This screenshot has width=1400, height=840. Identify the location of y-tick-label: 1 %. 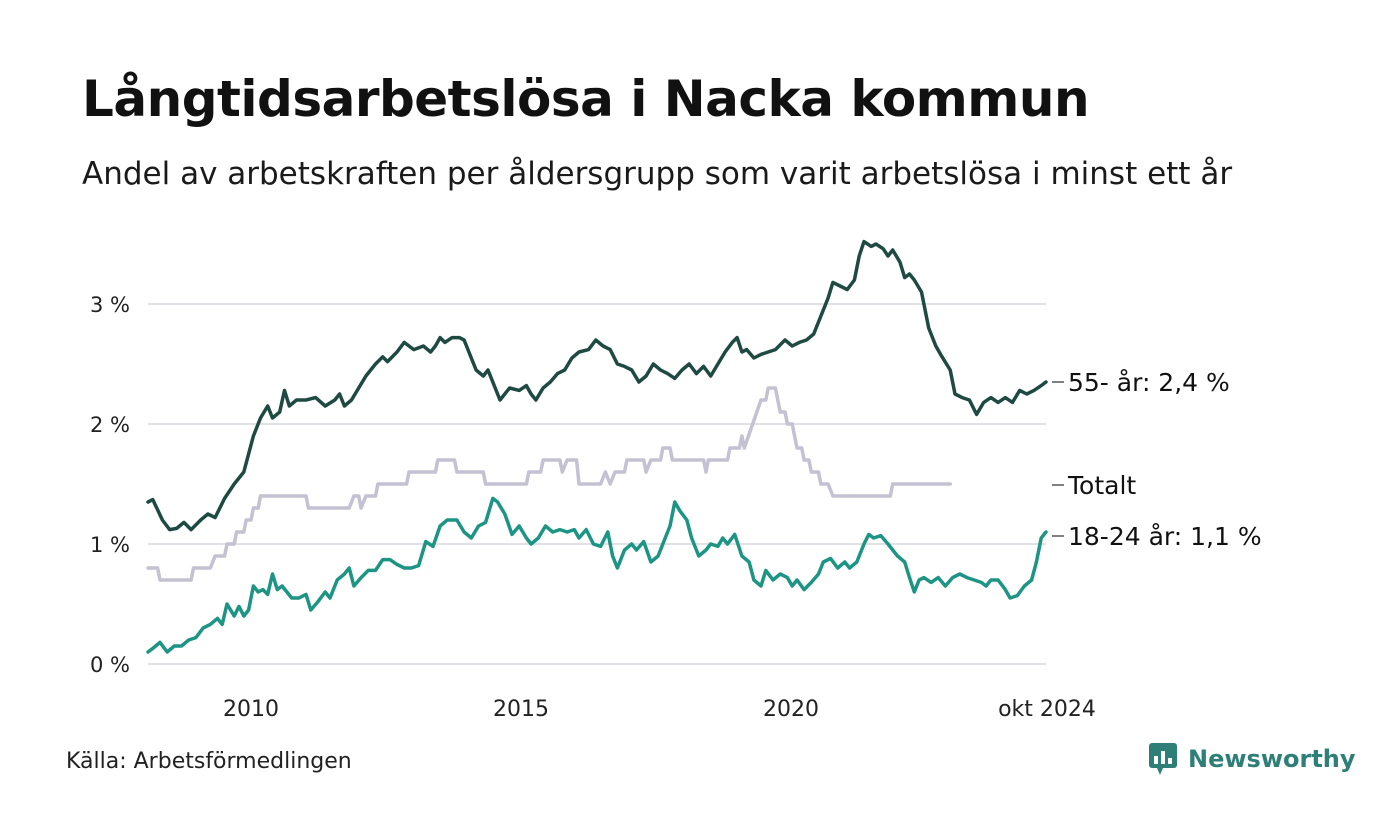
(110, 545).